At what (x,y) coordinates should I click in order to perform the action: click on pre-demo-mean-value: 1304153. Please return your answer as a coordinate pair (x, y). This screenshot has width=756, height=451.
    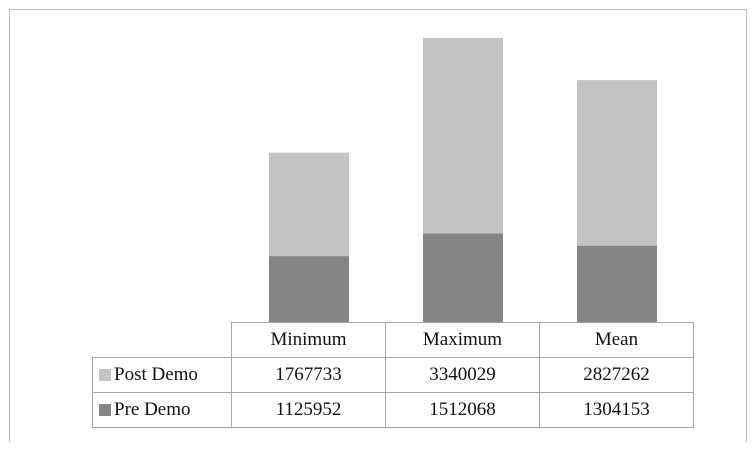
    Looking at the image, I should click on (616, 410).